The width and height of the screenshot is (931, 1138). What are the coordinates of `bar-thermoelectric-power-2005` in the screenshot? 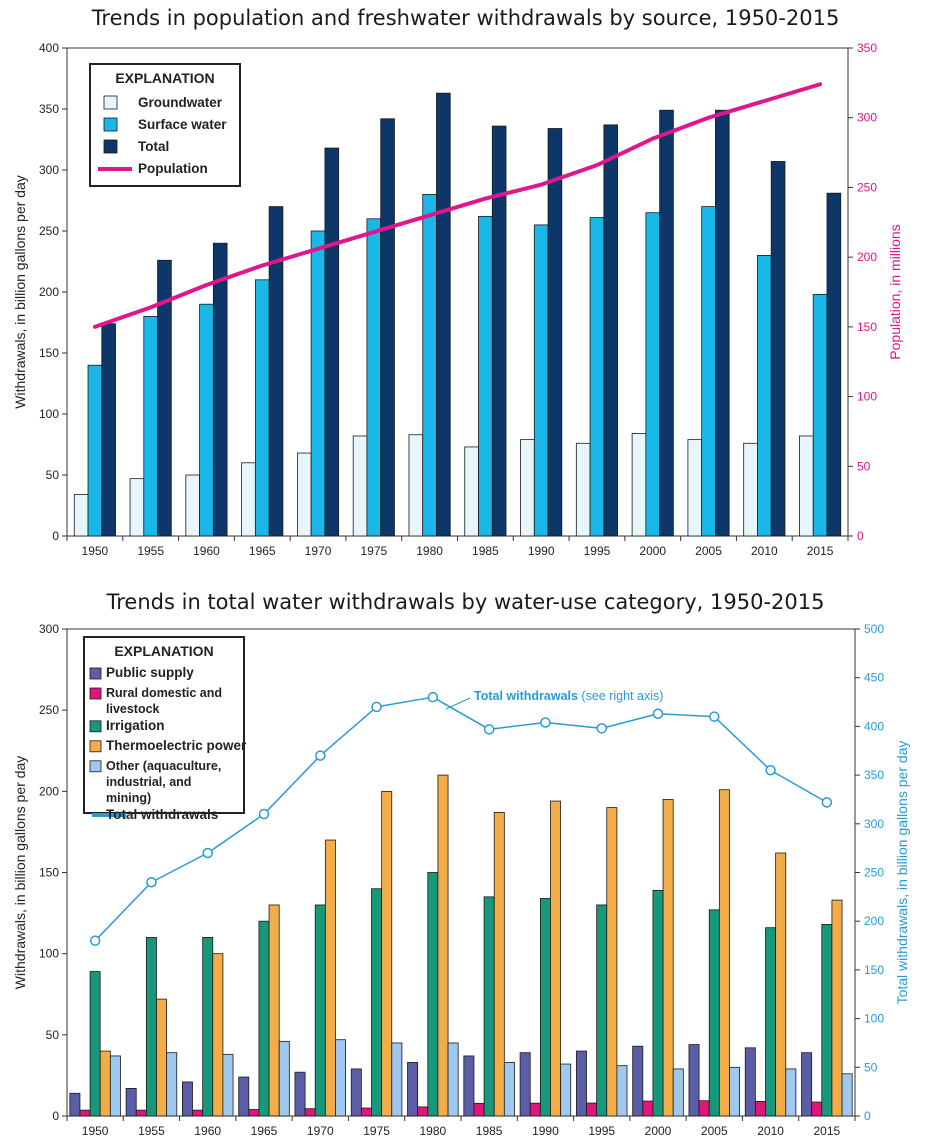 It's located at (724, 953).